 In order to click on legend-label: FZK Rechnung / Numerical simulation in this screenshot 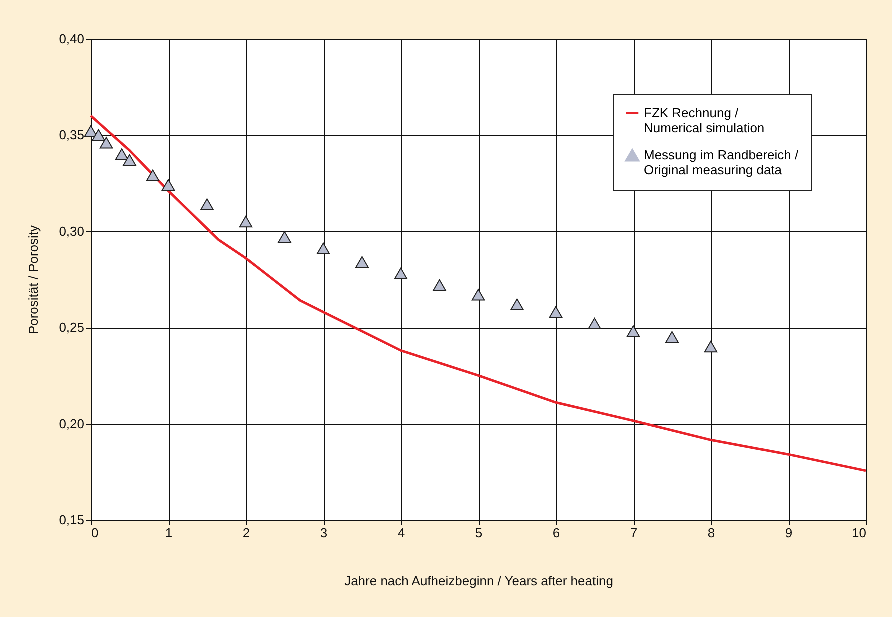, I will do `click(704, 121)`.